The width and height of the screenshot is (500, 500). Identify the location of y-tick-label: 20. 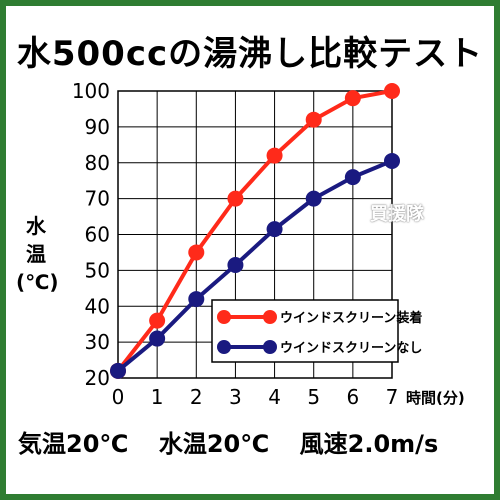
(97, 378).